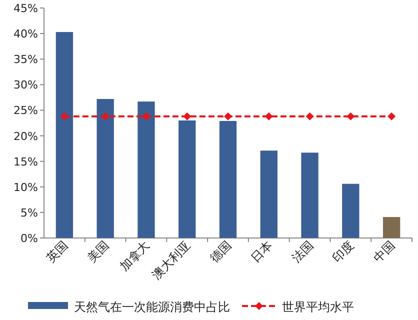  Describe the element at coordinates (343, 252) in the screenshot. I see `x-tick-label: 印度` at that location.